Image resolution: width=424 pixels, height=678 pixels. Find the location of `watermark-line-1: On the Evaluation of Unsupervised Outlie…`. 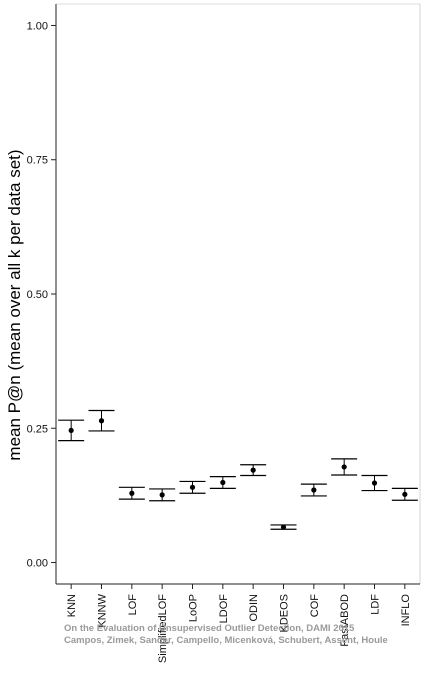

watermark-line-1: On the Evaluation of Unsupervised Outlie… is located at coordinates (209, 628).